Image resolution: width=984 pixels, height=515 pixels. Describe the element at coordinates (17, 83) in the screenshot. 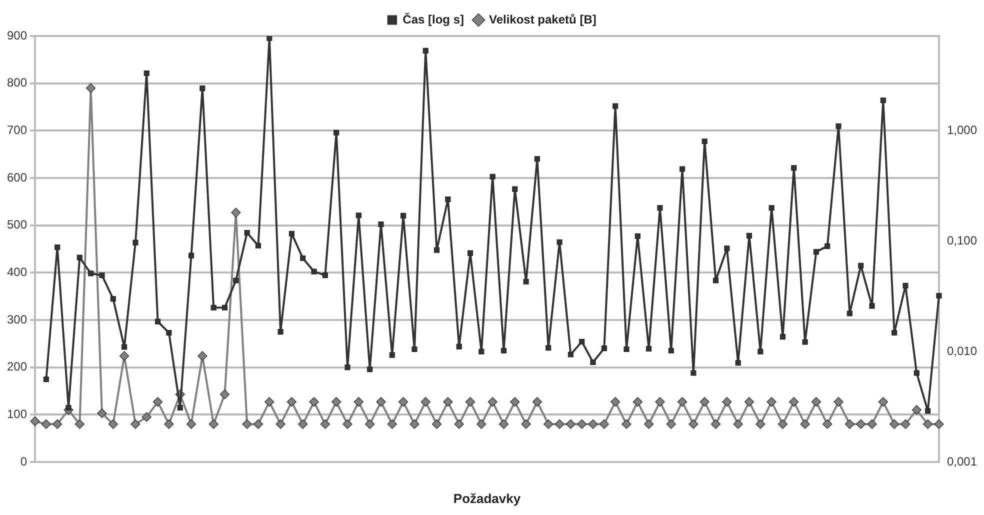

I see `y-tick-label: 800` at that location.